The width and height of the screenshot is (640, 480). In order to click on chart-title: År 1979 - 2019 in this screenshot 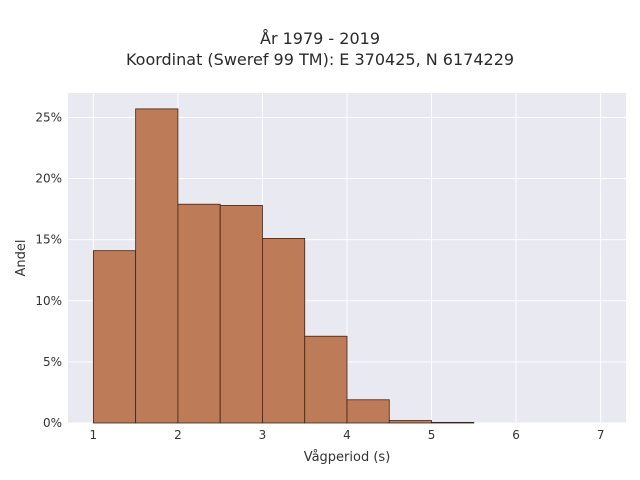, I will do `click(320, 38)`.